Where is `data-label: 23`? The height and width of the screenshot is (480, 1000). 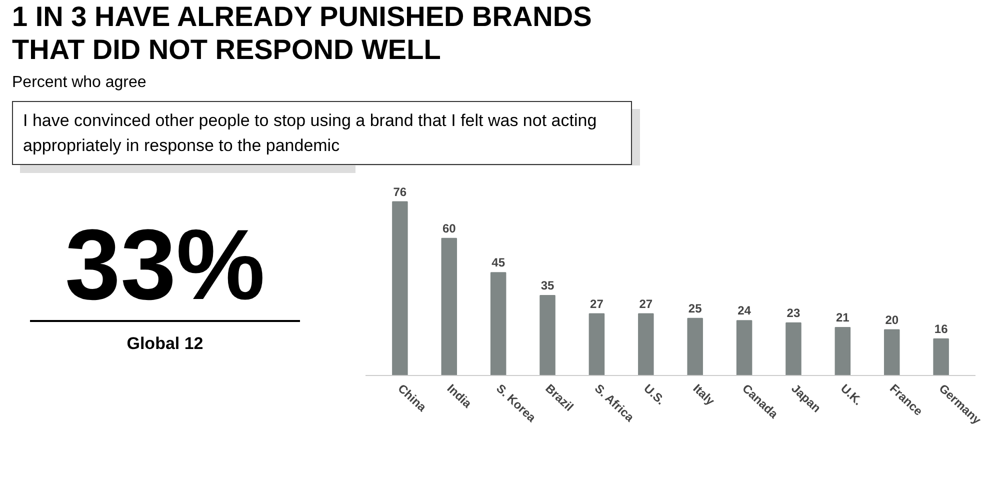
data-label: 23 is located at coordinates (793, 313).